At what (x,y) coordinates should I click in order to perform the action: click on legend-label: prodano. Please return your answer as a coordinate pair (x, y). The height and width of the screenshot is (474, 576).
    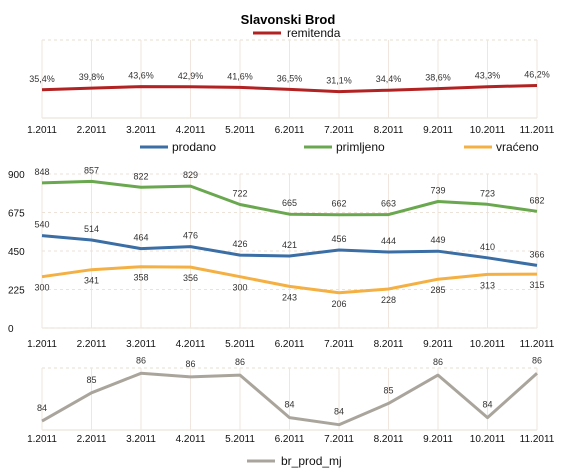
    Looking at the image, I should click on (194, 147).